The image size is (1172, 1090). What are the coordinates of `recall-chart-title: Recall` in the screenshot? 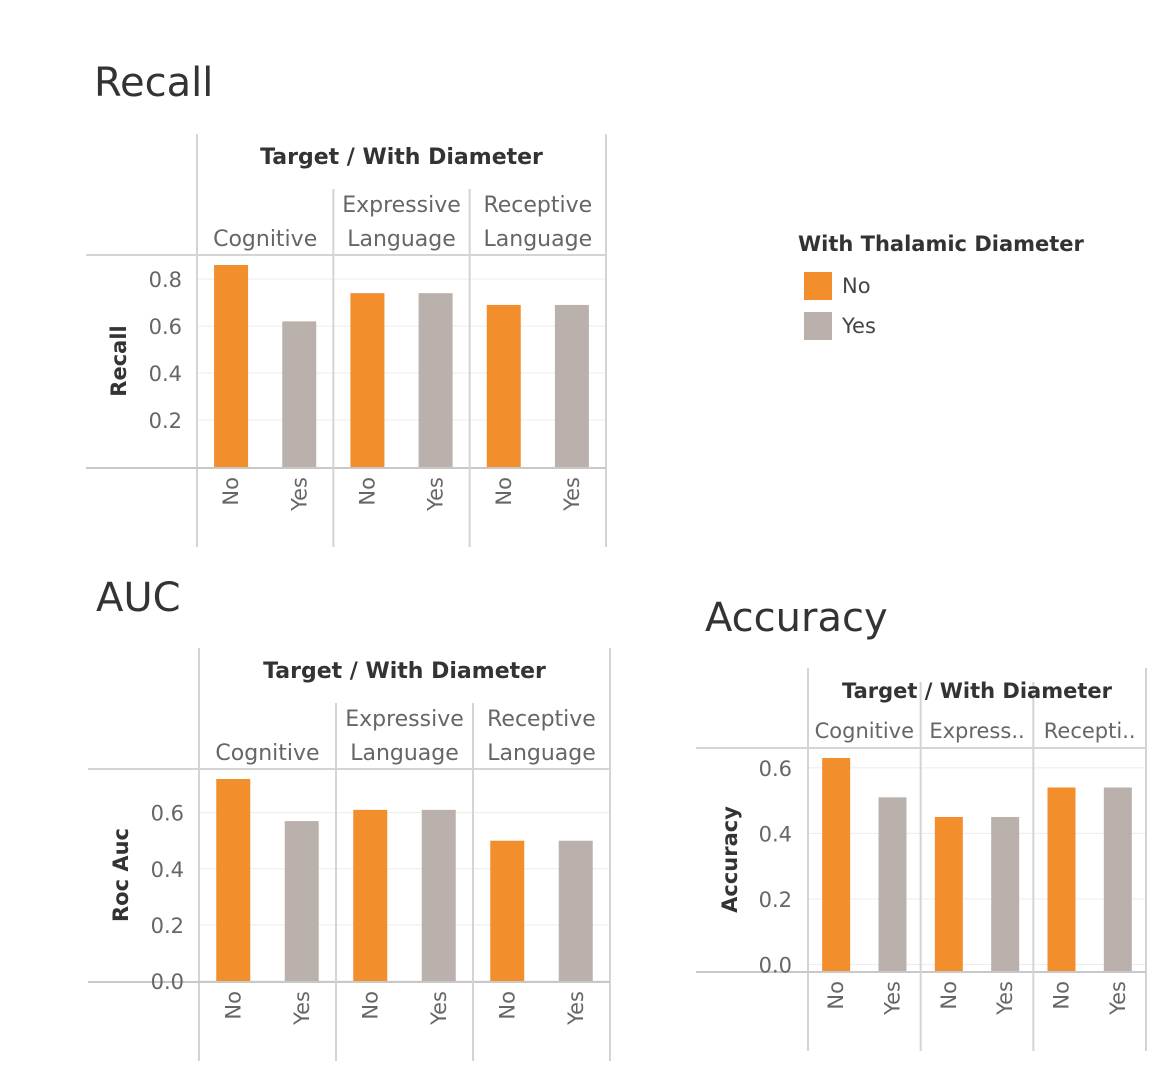 It's located at (154, 83).